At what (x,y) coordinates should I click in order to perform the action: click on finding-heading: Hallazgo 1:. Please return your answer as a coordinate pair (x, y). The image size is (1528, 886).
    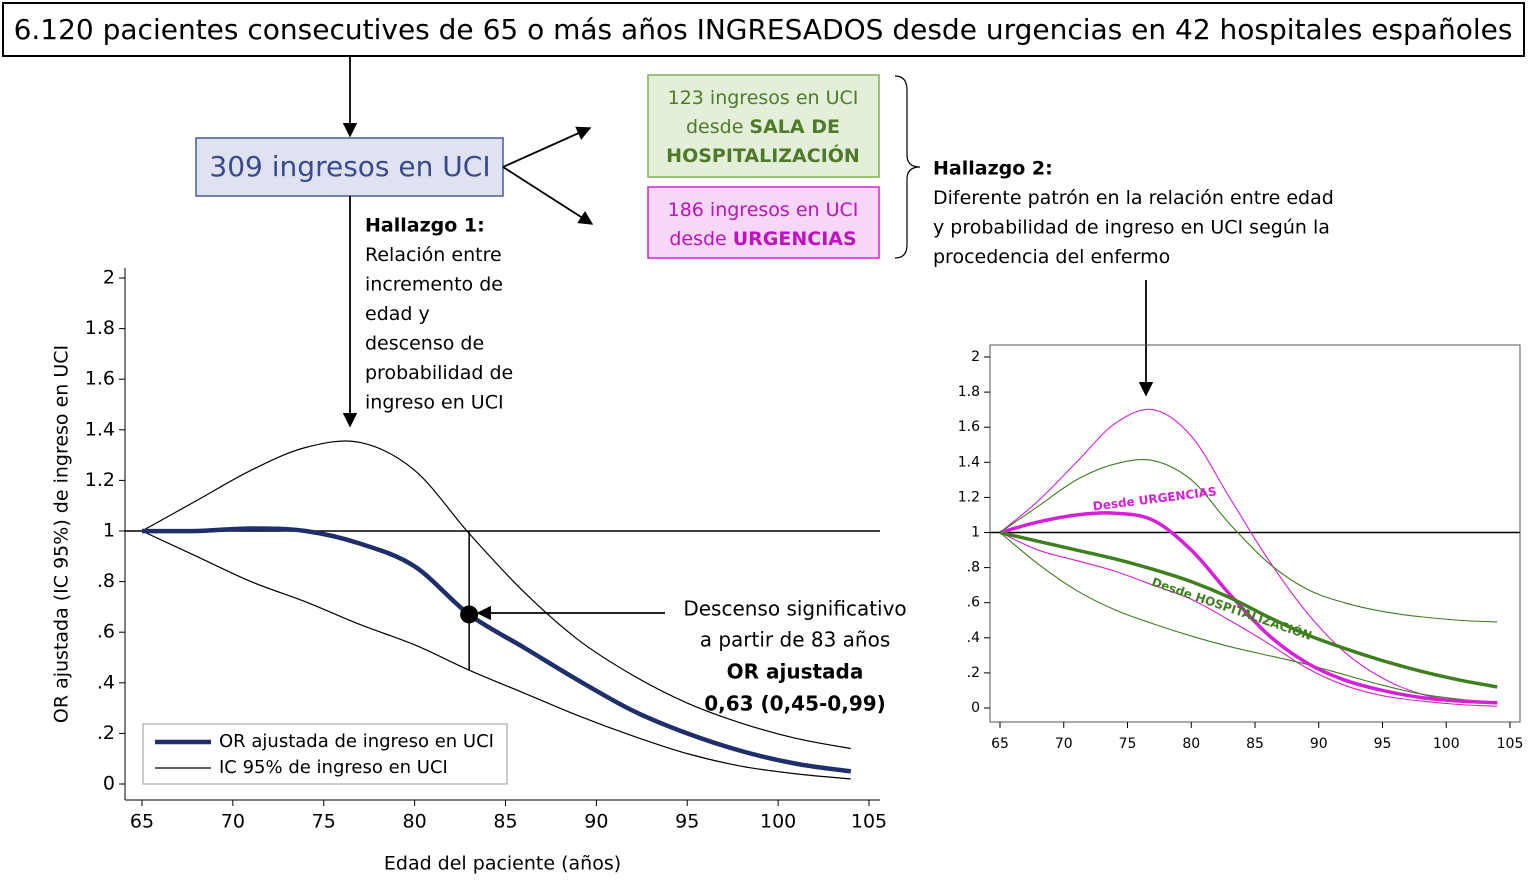
    Looking at the image, I should click on (425, 226).